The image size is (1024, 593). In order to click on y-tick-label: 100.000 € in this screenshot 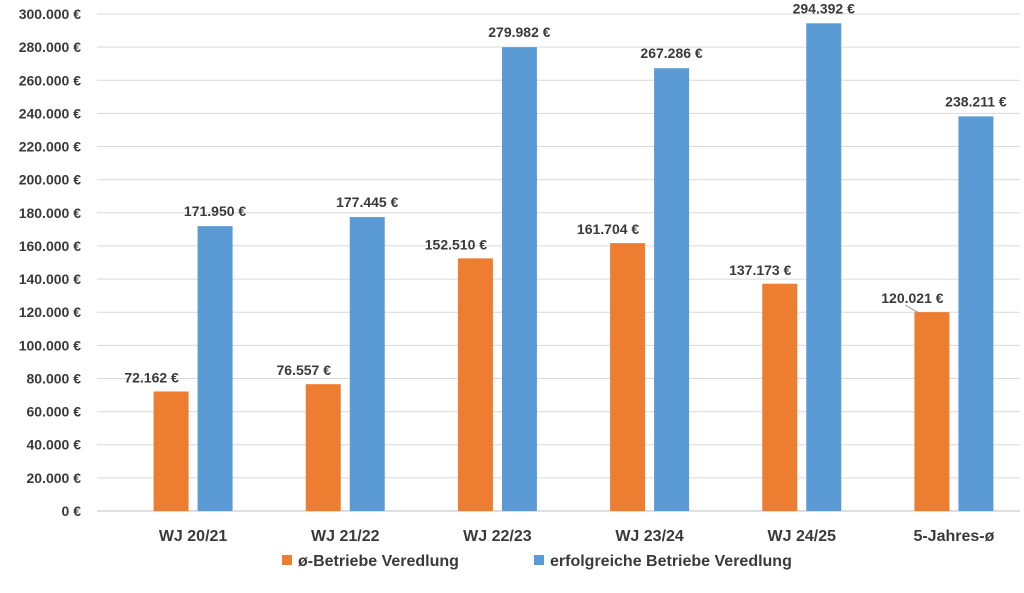, I will do `click(50, 345)`.